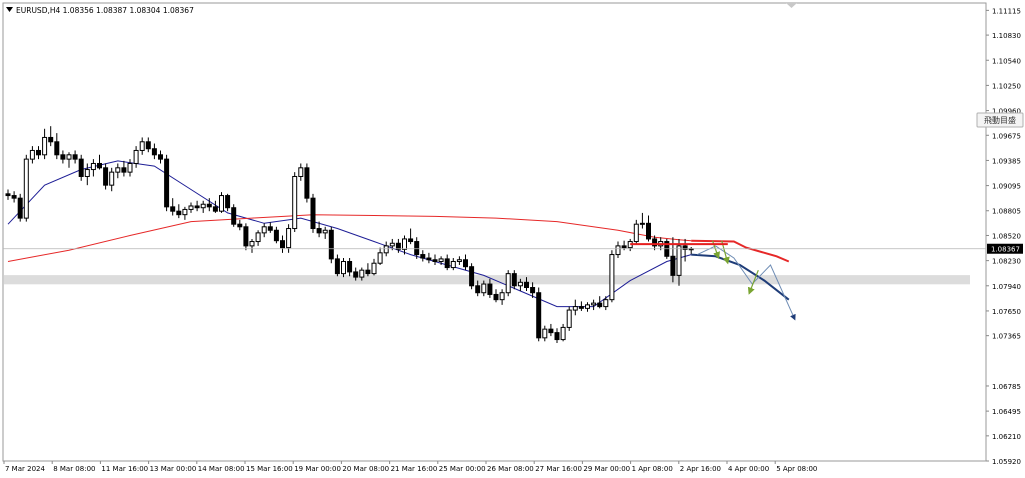  I want to click on x-tick-label: 15 Mar 16:00, so click(269, 469).